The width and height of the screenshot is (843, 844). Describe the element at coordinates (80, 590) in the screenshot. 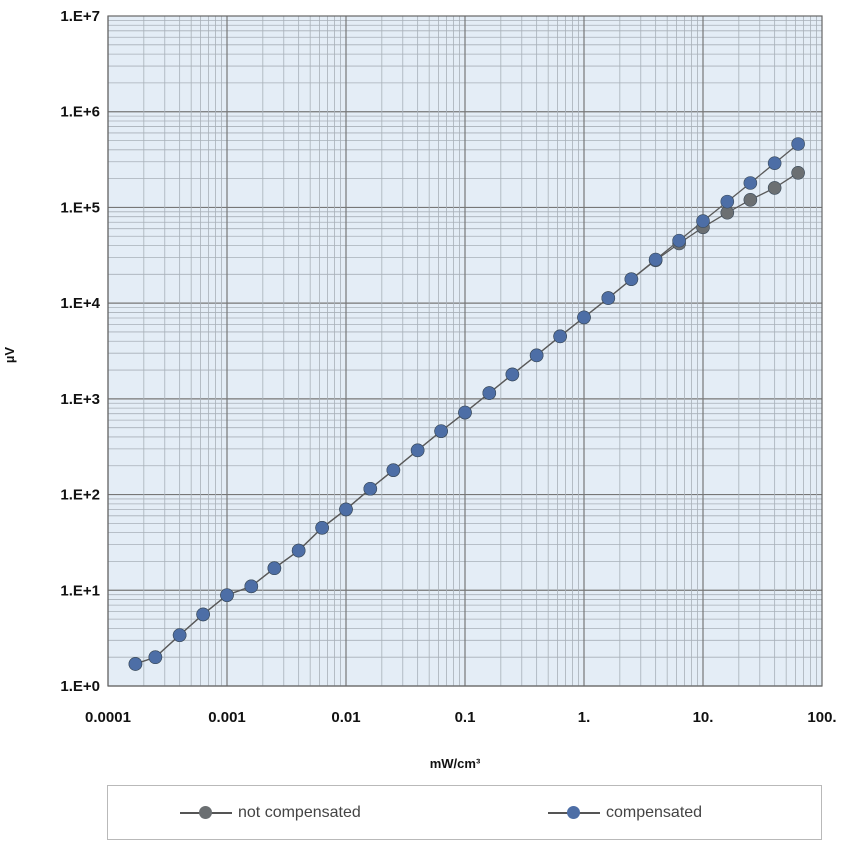

I see `y-tick-label: 1.E+1` at that location.